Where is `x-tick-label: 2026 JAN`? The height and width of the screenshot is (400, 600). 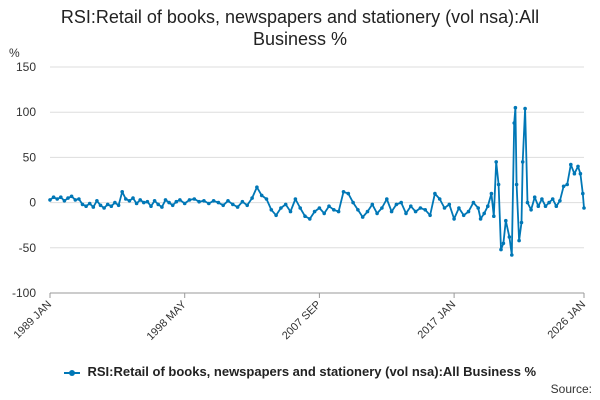 x-tick-label: 2026 JAN is located at coordinates (566, 320).